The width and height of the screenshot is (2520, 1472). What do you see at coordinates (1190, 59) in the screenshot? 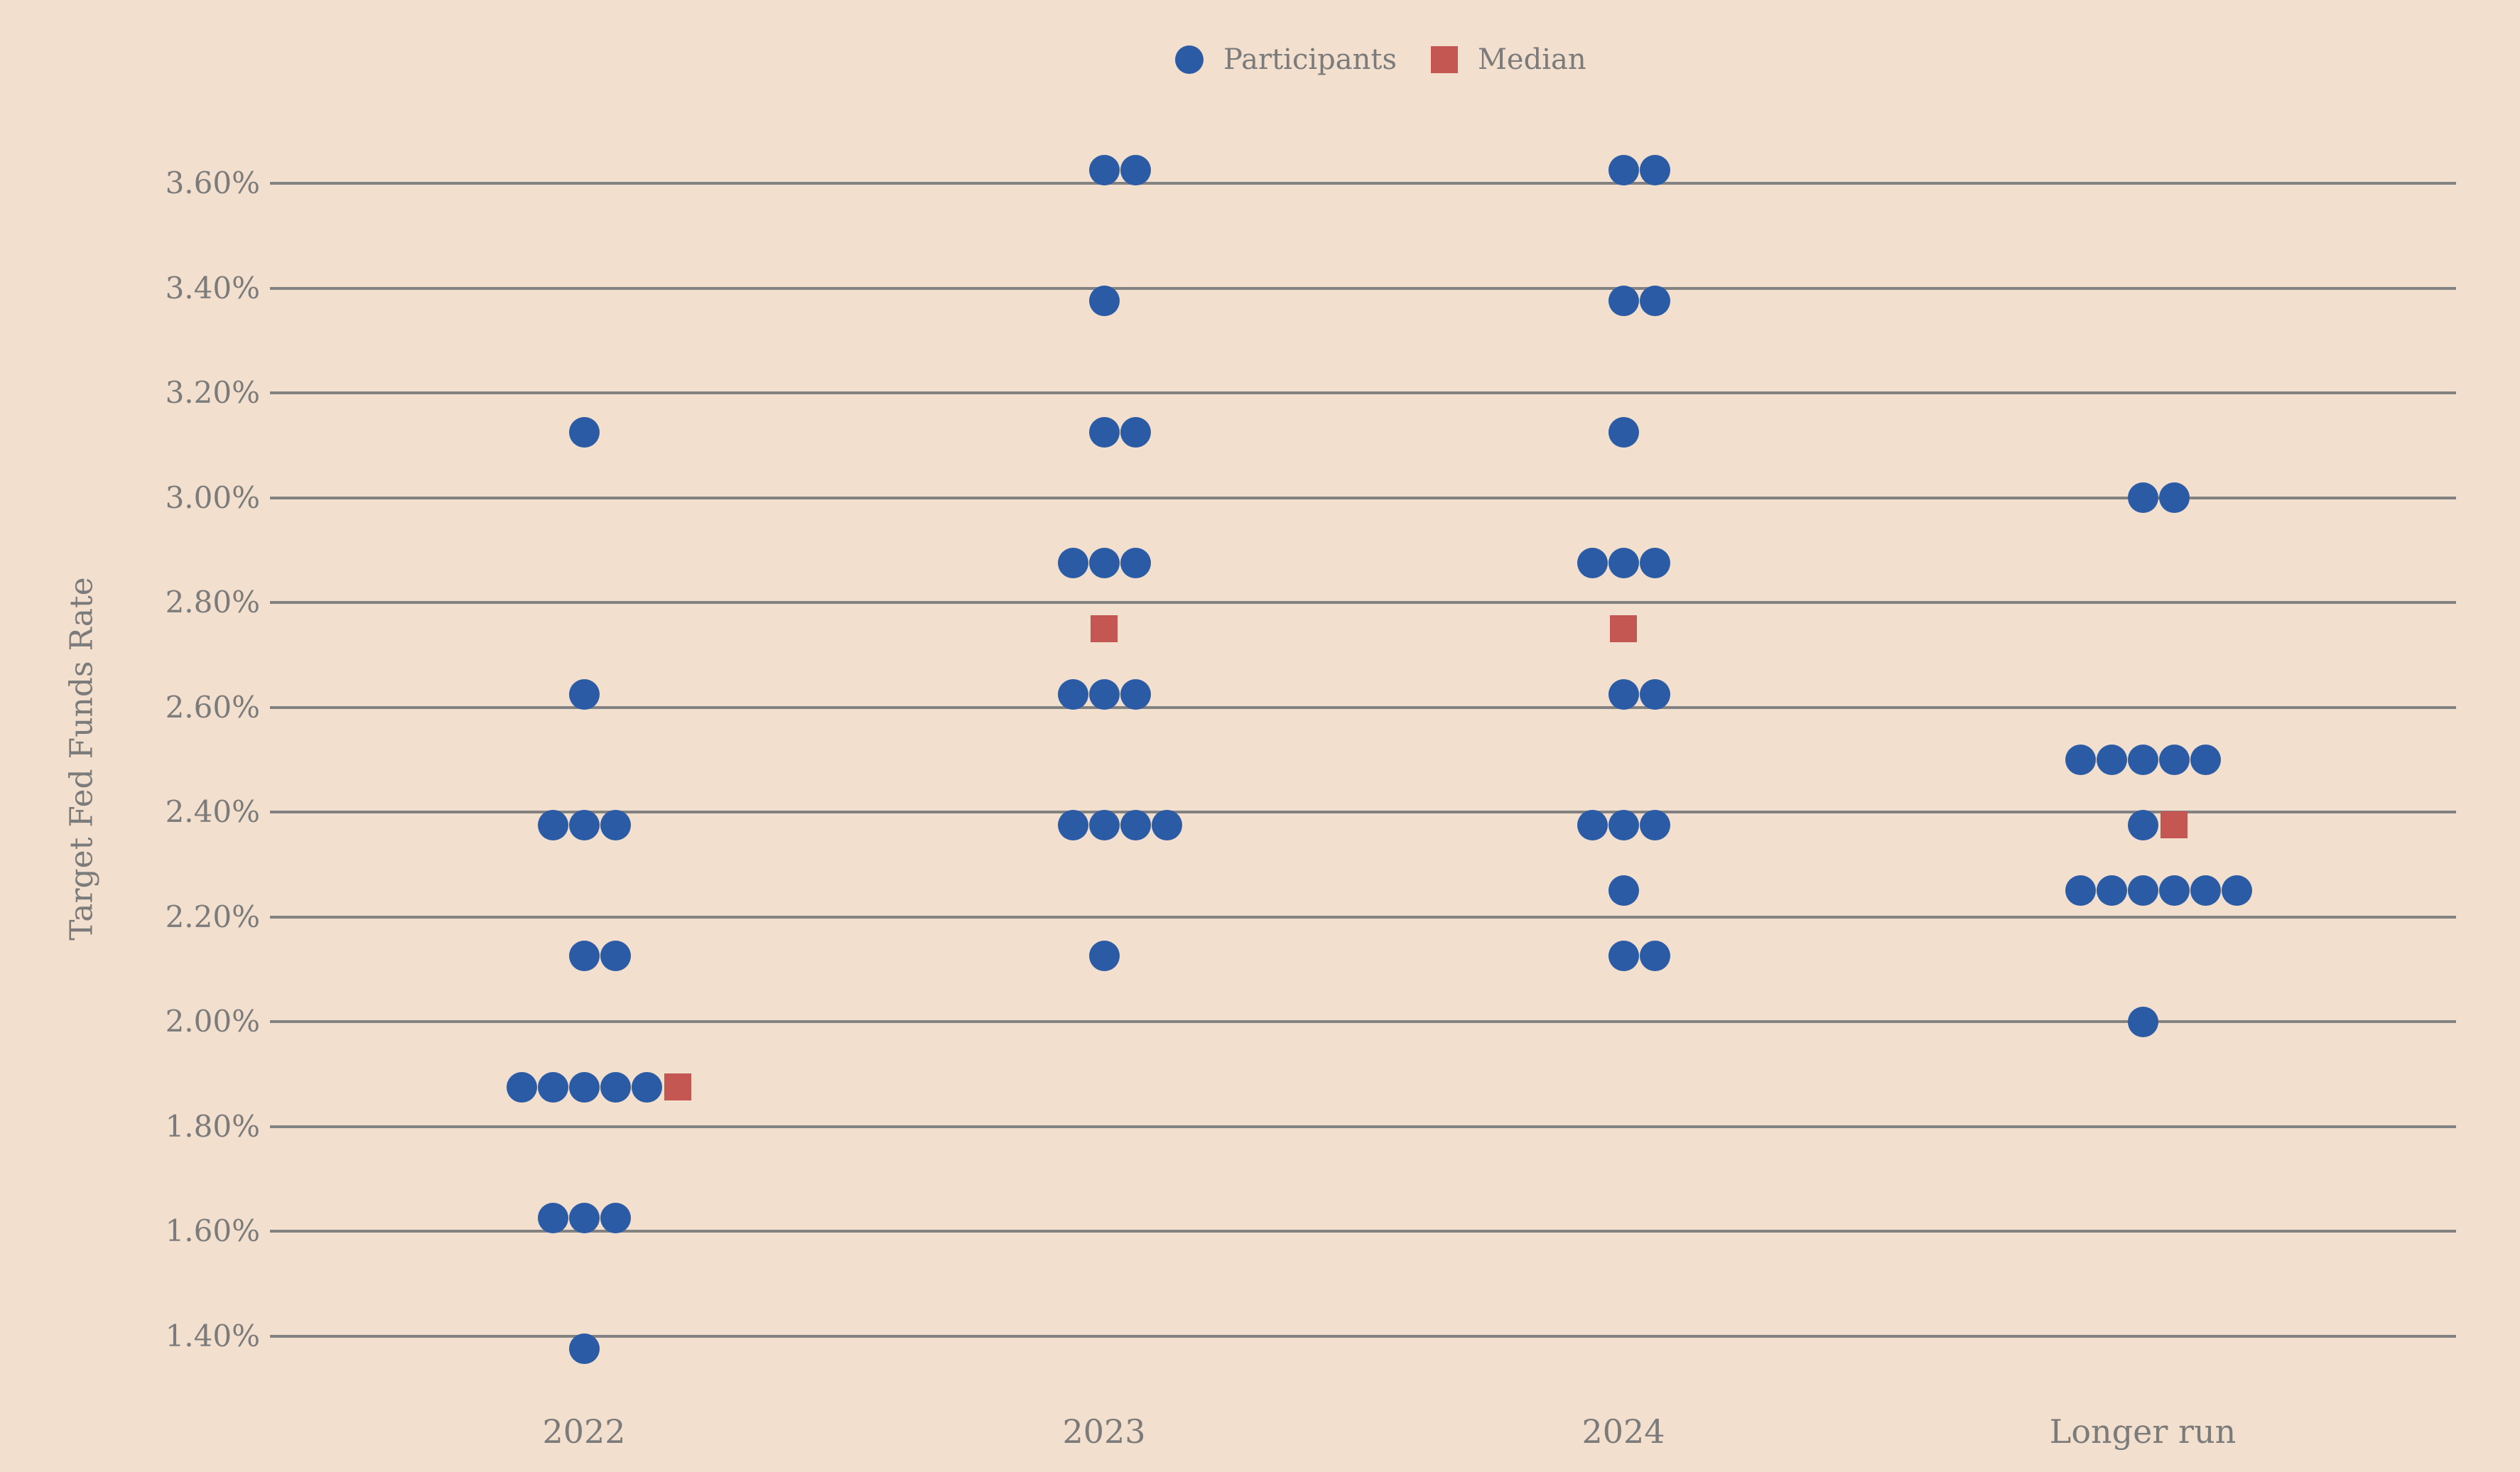
I see `participants-dot-icon` at bounding box center [1190, 59].